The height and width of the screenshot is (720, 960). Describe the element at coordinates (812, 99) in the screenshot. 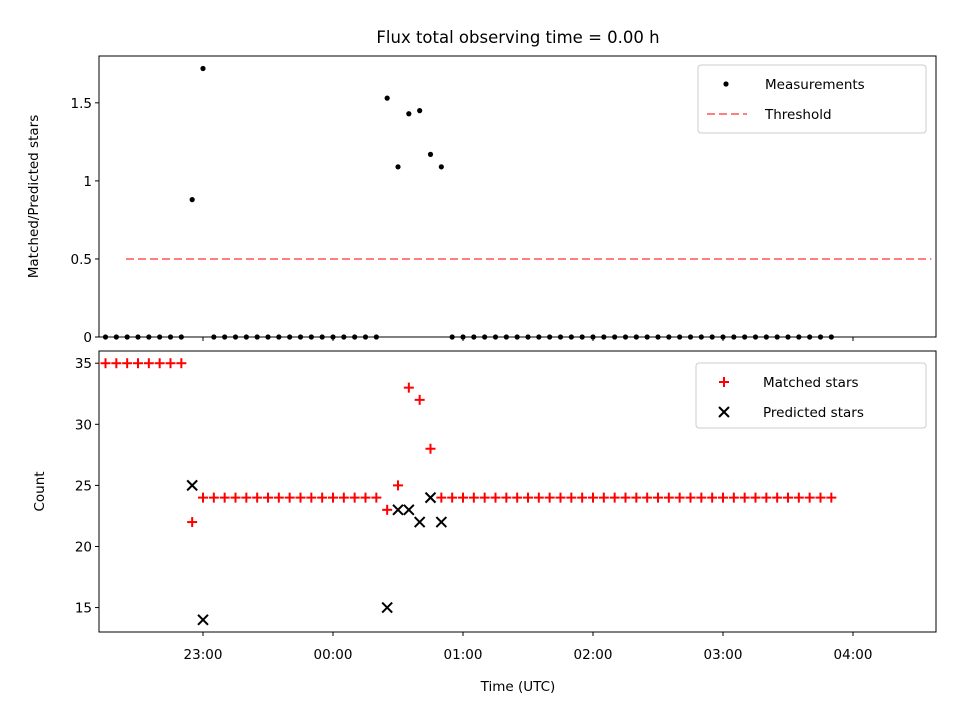

I see `legend: Measurements Threshold` at that location.